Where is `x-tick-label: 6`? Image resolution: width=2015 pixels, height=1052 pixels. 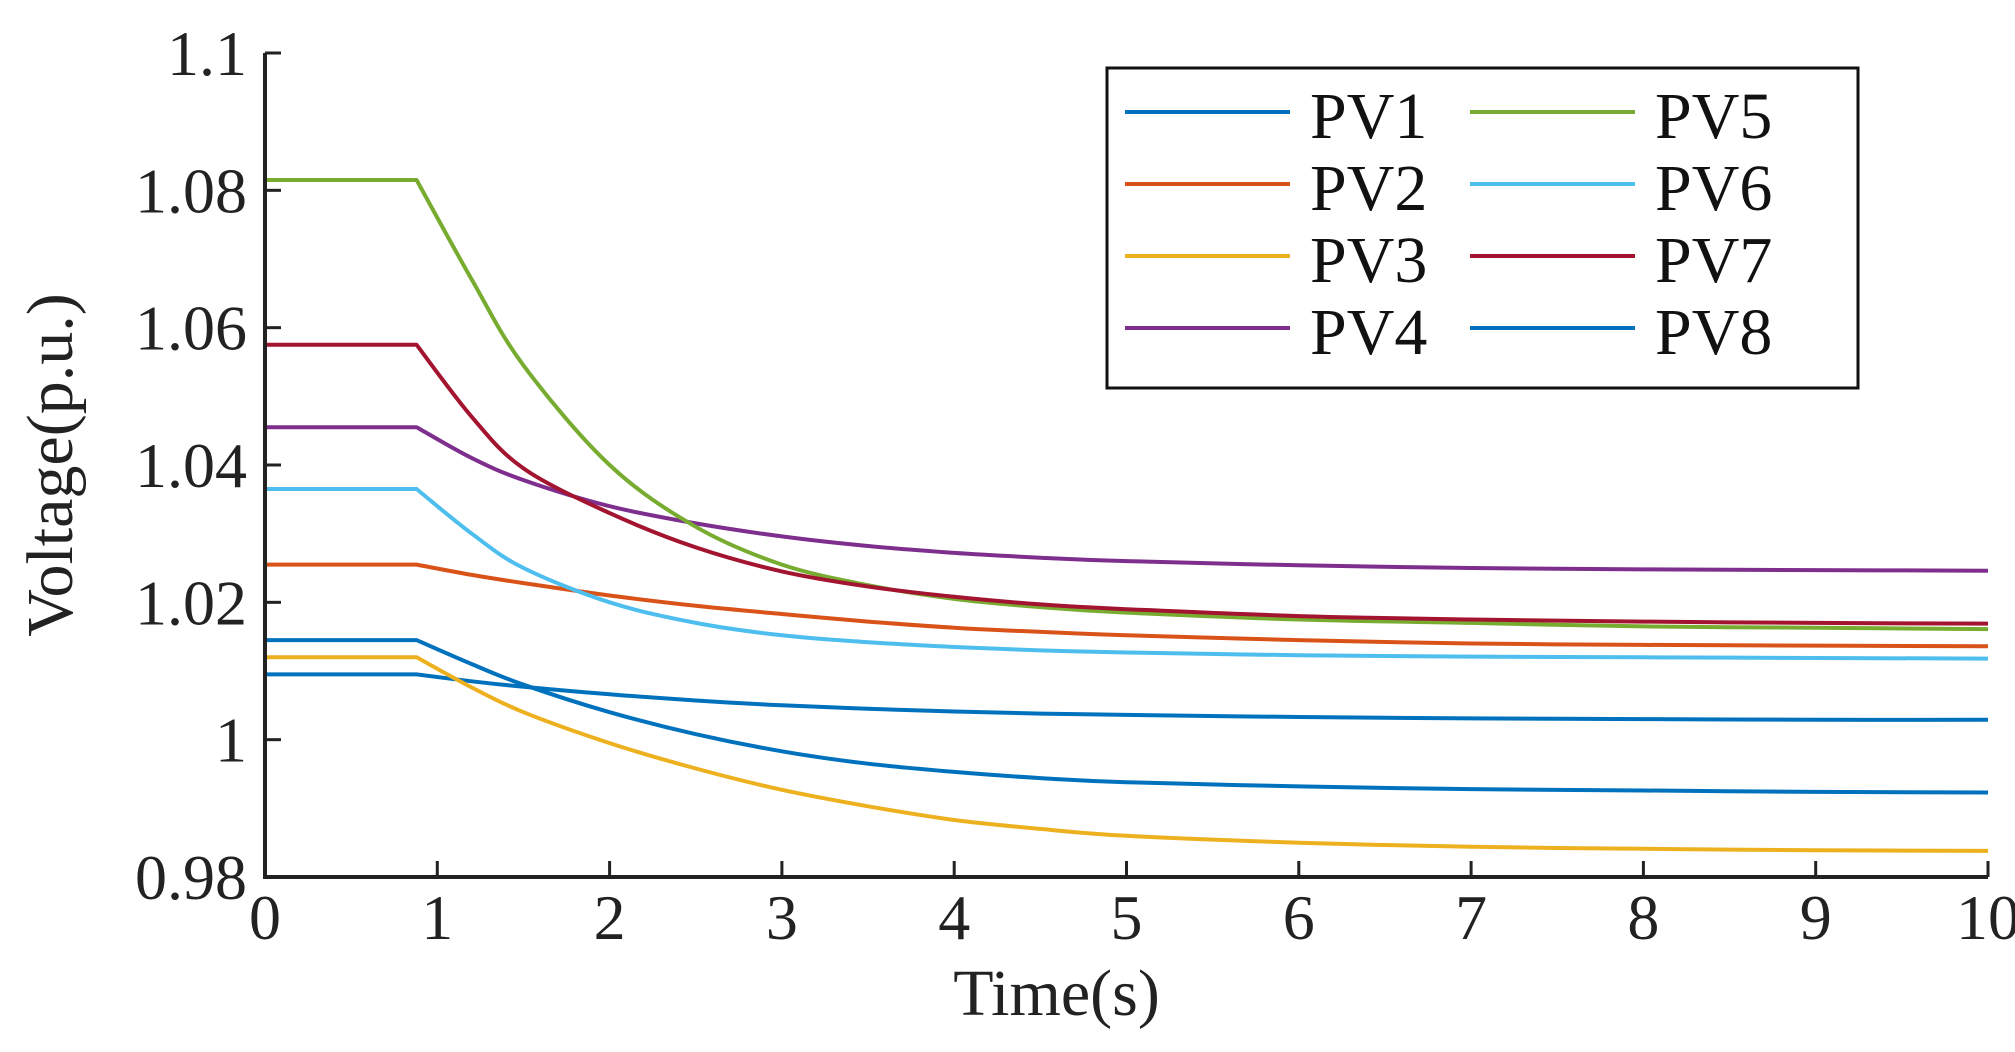 x-tick-label: 6 is located at coordinates (1299, 917).